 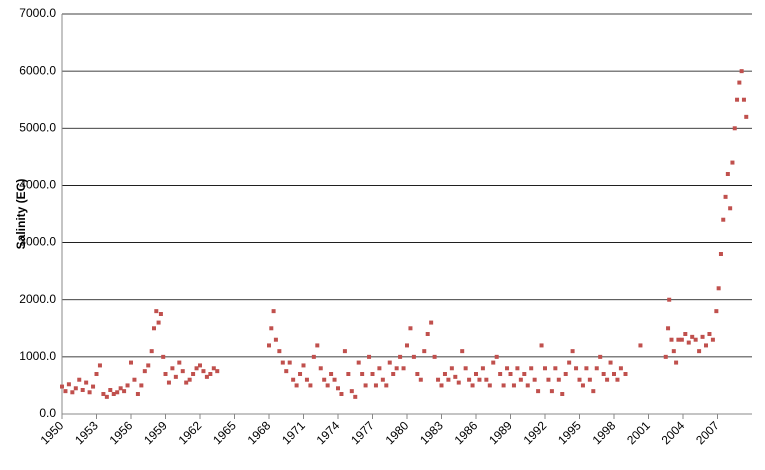 I want to click on x-tick-label: 1965, so click(x=224, y=432).